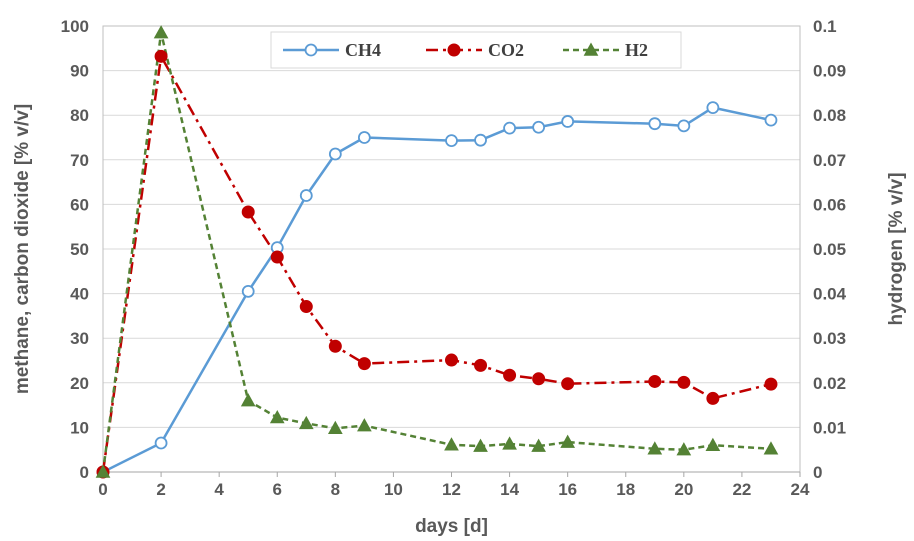 The height and width of the screenshot is (541, 914). Describe the element at coordinates (509, 489) in the screenshot. I see `x-tick-label: 14` at that location.